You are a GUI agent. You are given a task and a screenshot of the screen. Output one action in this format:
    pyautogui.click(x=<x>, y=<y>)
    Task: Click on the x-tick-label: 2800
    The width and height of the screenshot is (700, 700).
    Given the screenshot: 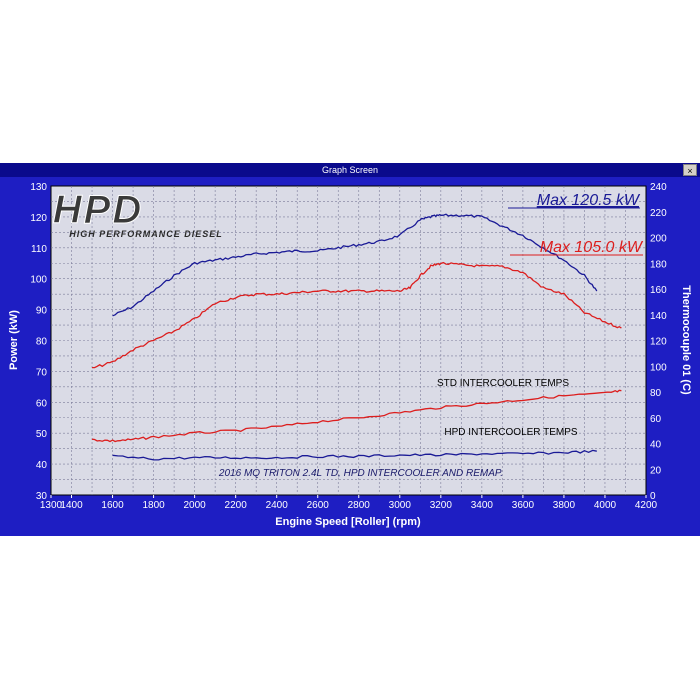 What is the action you would take?
    pyautogui.click(x=359, y=505)
    